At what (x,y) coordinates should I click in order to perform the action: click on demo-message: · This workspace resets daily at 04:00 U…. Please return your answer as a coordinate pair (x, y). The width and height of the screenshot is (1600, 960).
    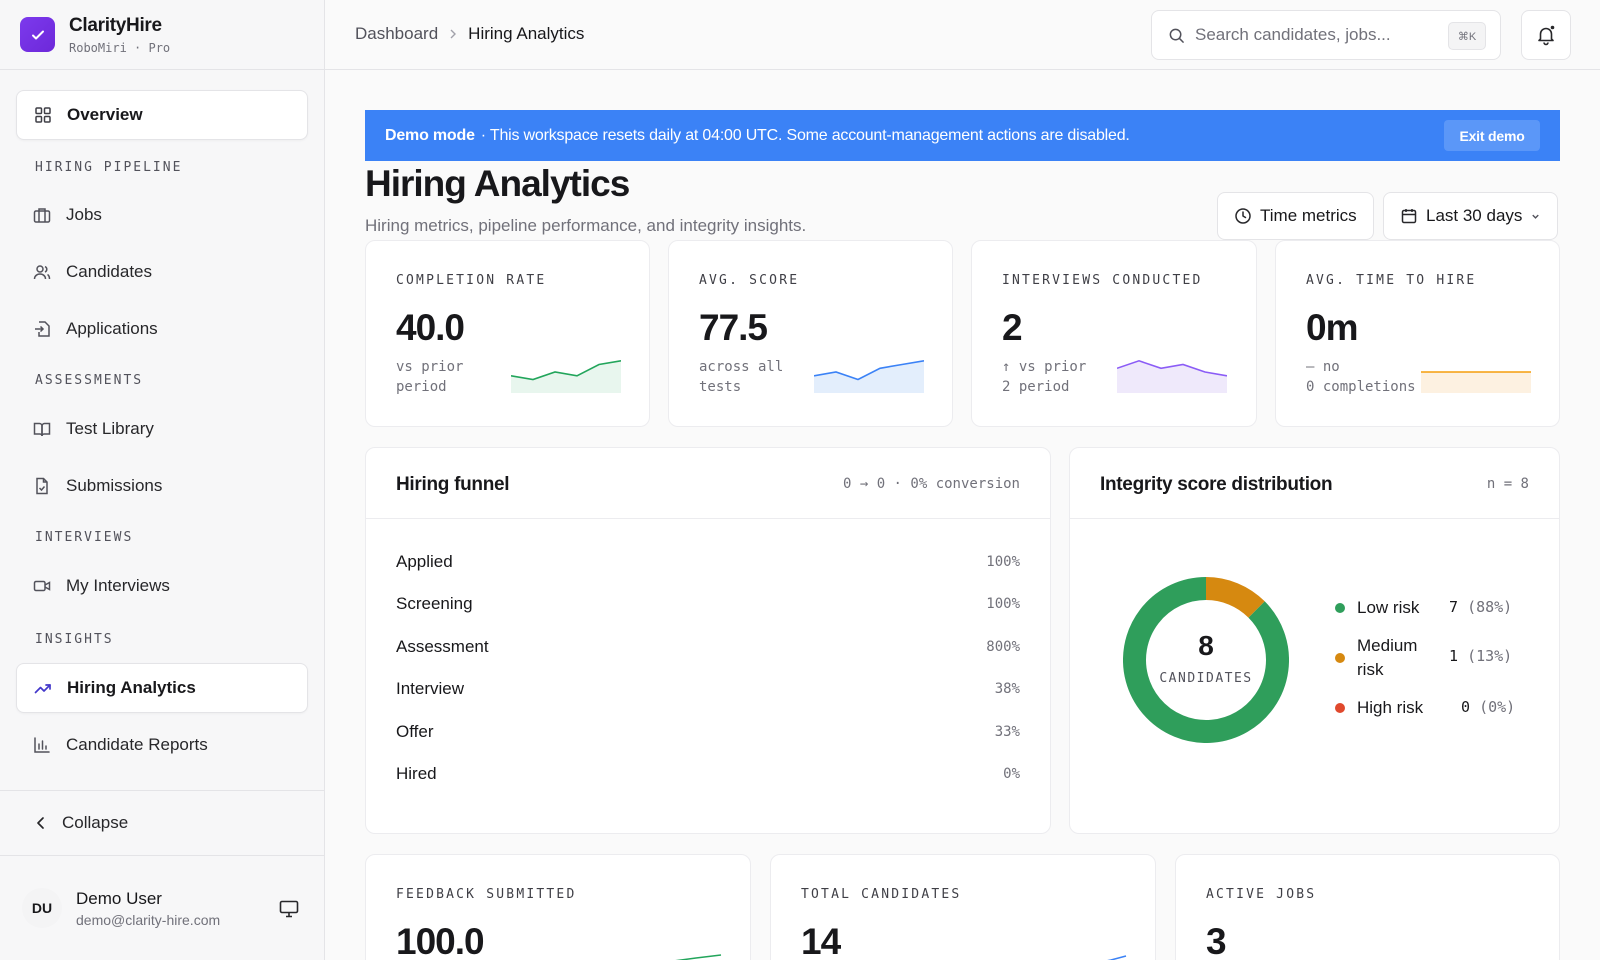
    Looking at the image, I should click on (805, 135).